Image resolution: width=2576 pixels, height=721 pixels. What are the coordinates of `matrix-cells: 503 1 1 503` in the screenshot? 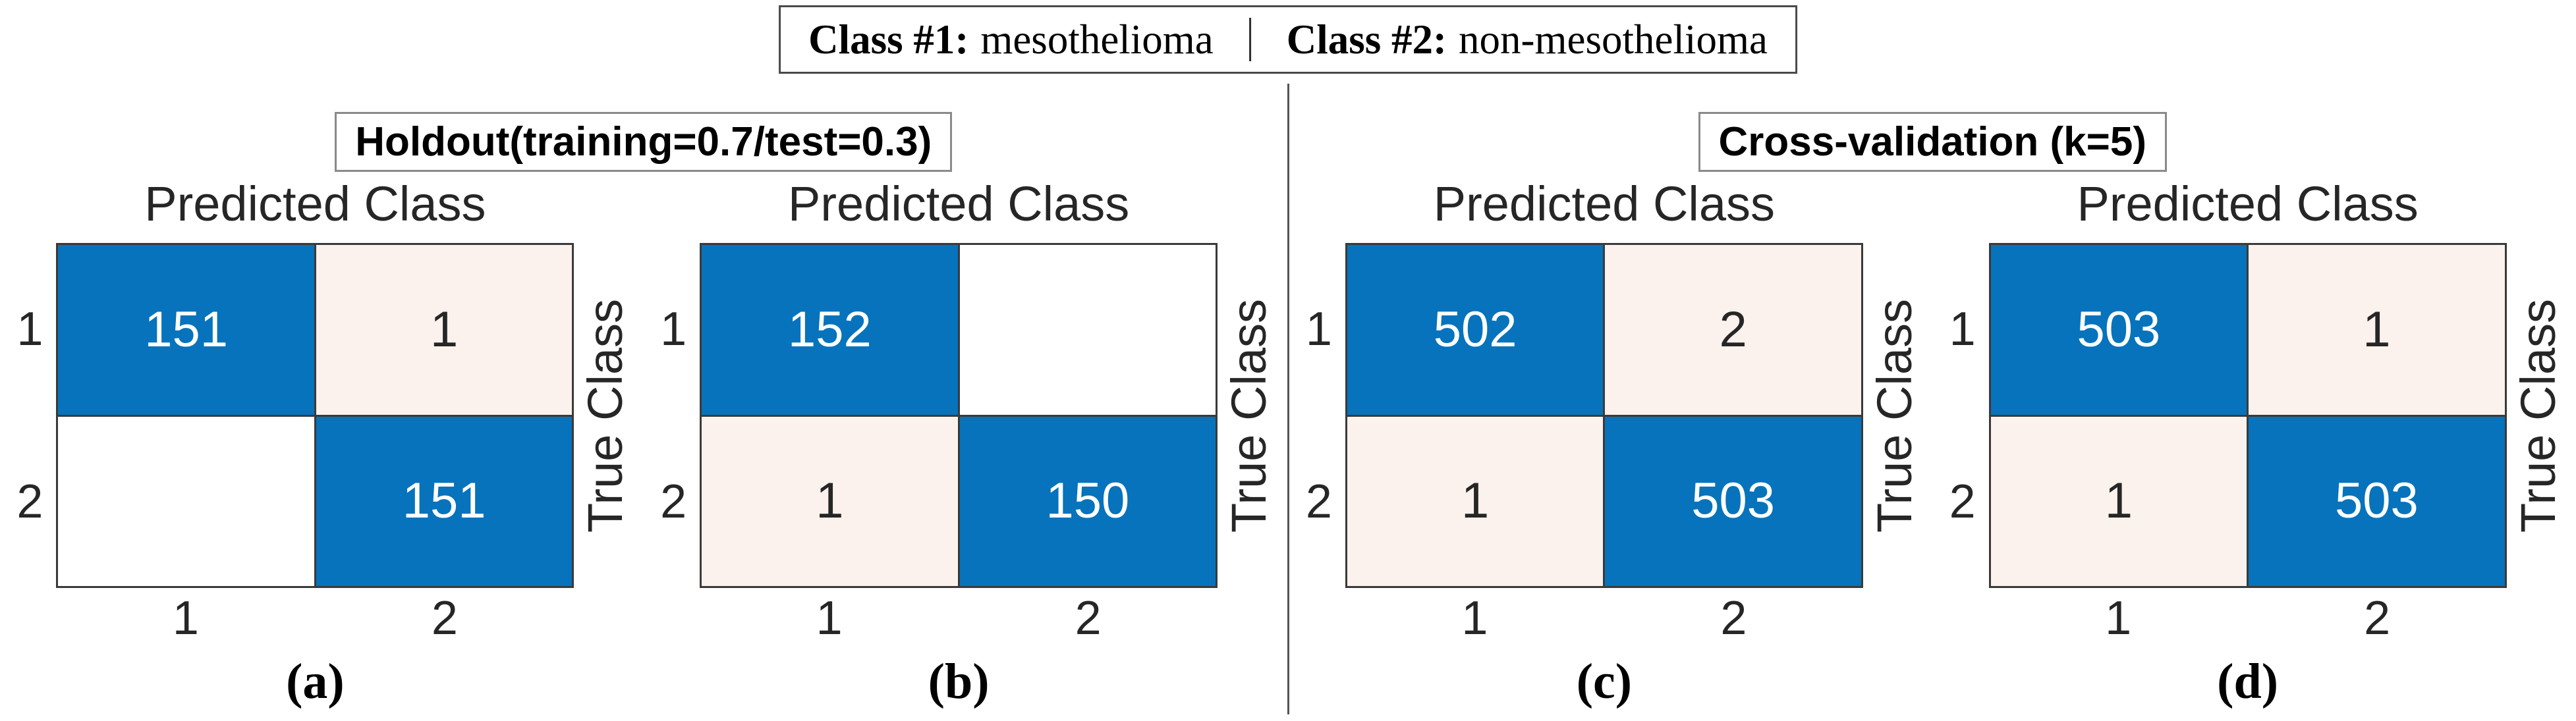 It's located at (2247, 416).